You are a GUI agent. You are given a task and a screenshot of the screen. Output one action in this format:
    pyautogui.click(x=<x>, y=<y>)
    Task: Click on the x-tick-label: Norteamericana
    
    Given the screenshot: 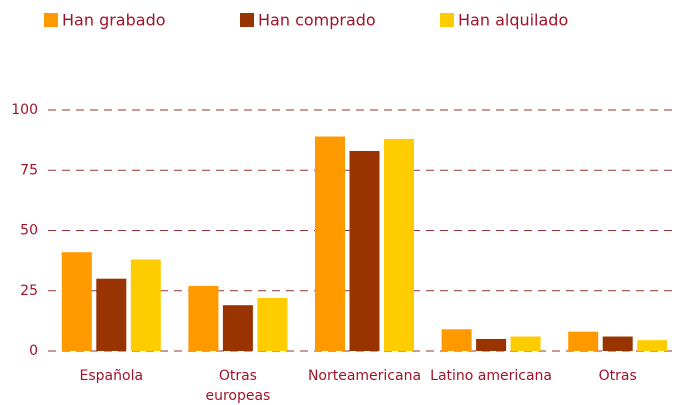 What is the action you would take?
    pyautogui.click(x=364, y=376)
    